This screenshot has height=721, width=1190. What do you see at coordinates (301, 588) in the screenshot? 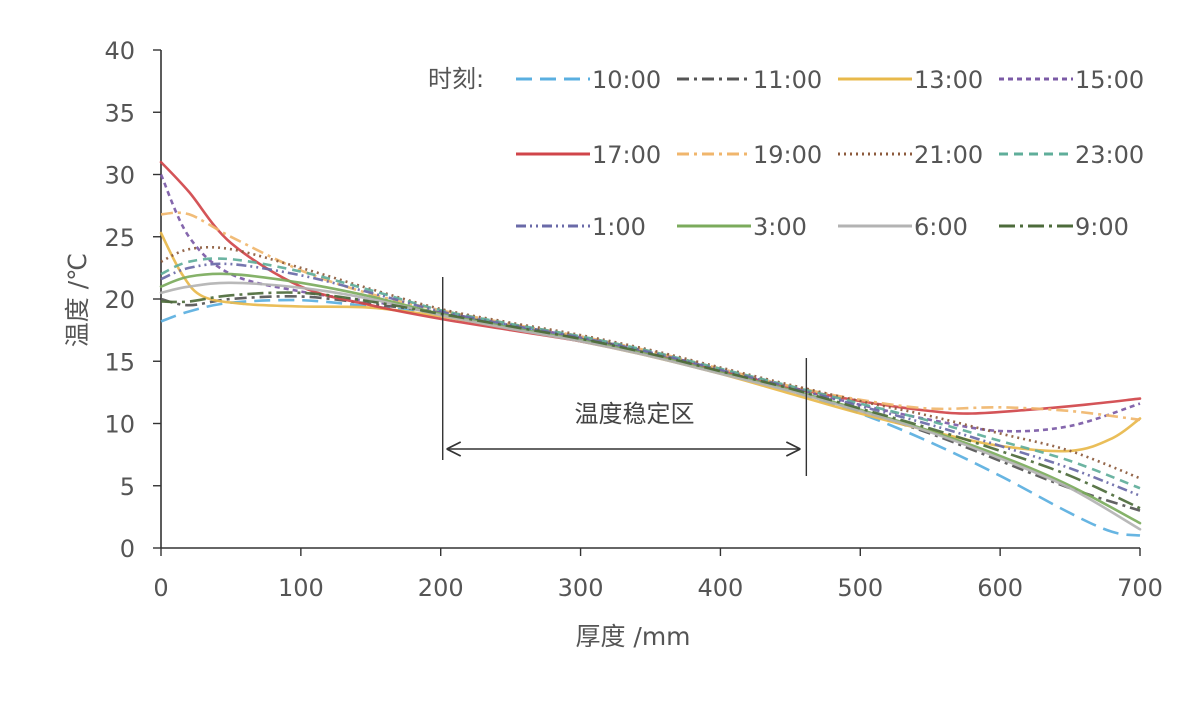
I see `x-tick-label: 100` at bounding box center [301, 588].